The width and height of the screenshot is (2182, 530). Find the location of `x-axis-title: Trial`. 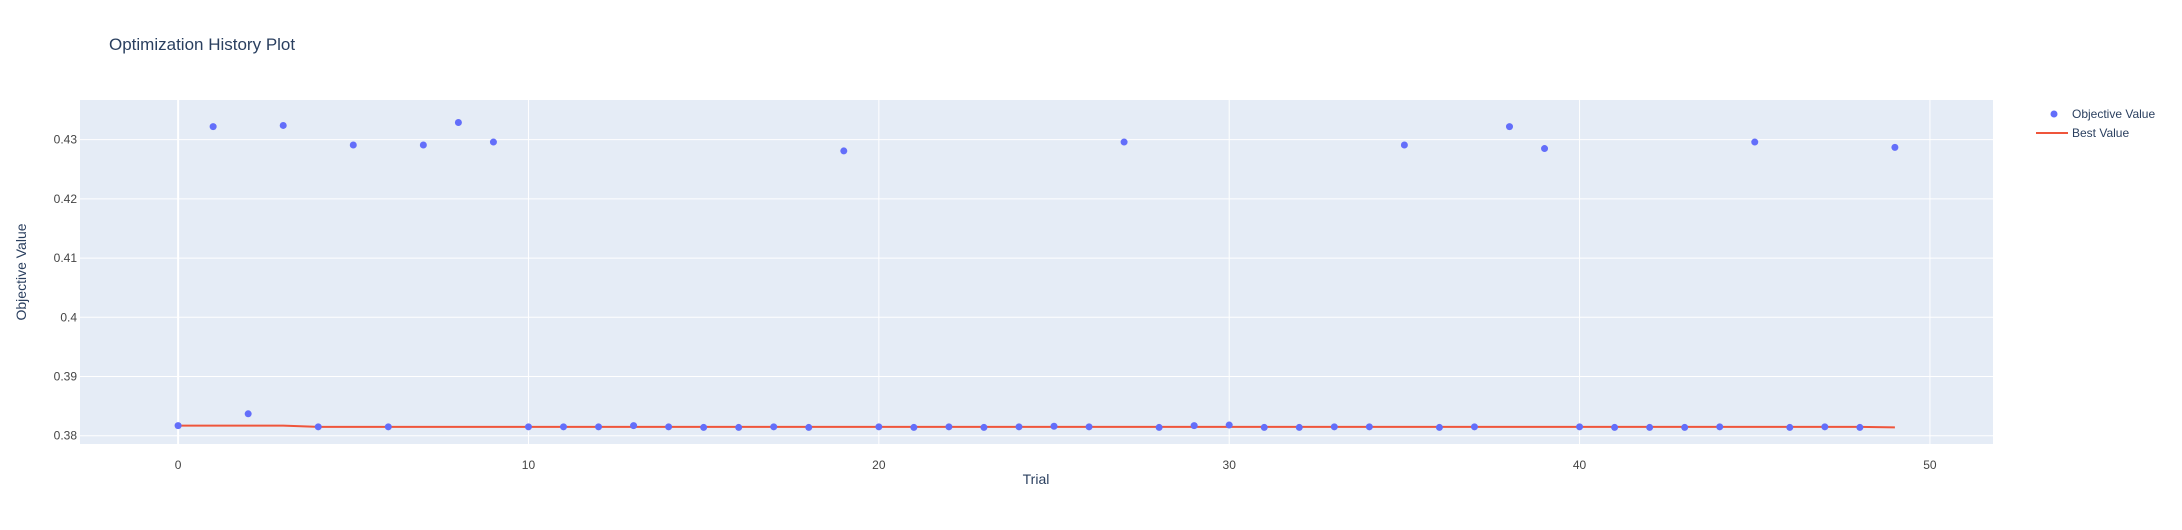

x-axis-title: Trial is located at coordinates (1036, 479).